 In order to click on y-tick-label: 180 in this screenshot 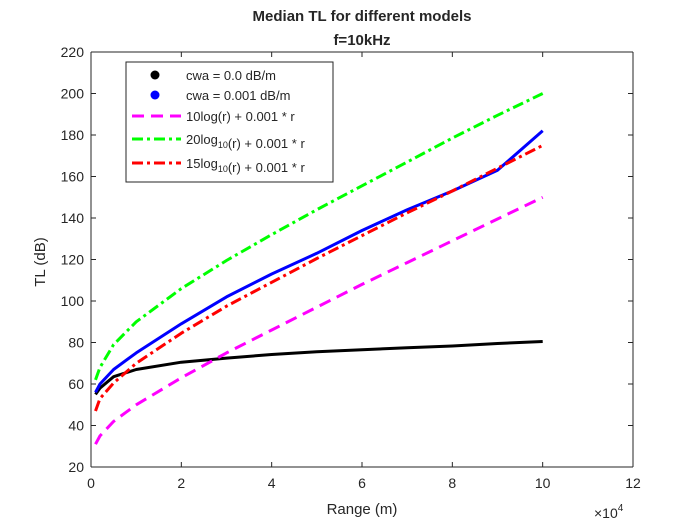, I will do `click(73, 135)`.